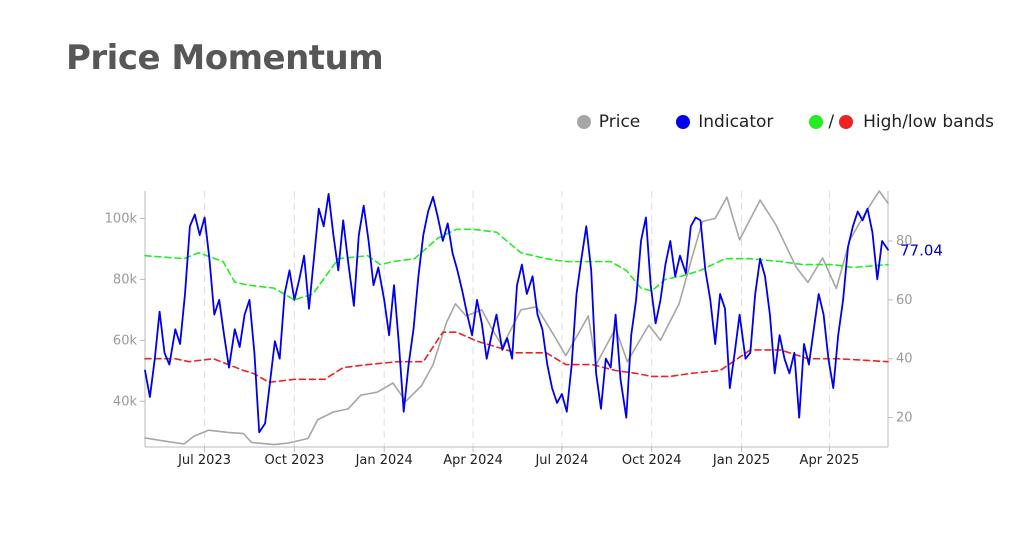 The height and width of the screenshot is (533, 1024). I want to click on indicator-legend-dot, so click(683, 122).